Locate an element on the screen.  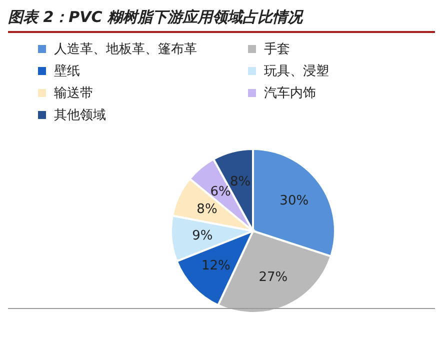
data-label: 6% is located at coordinates (220, 192).